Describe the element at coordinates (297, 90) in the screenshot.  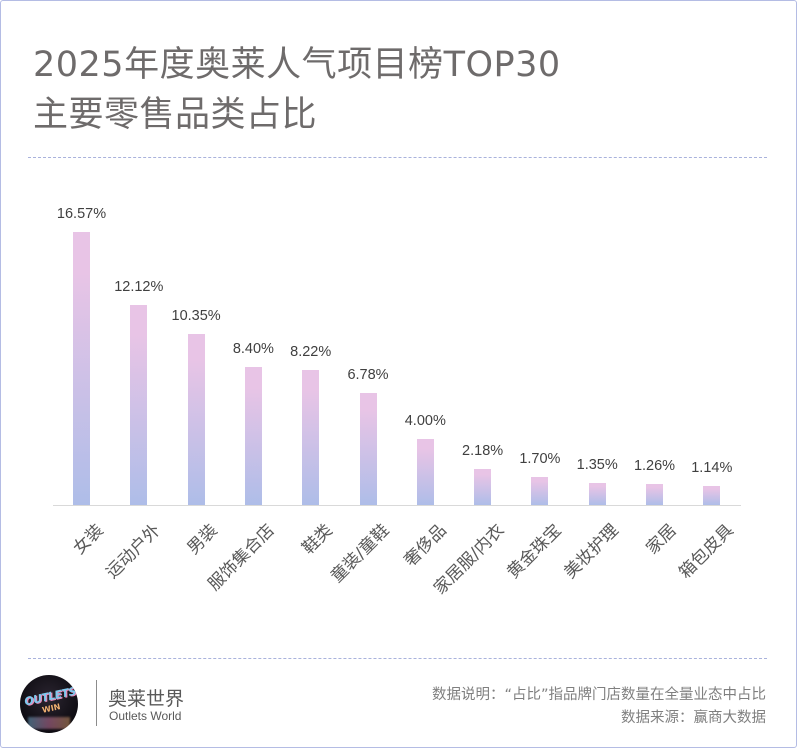
I see `chart-title: 2025年度奥莱人气项目榜TOP30 主要零售品类占比` at that location.